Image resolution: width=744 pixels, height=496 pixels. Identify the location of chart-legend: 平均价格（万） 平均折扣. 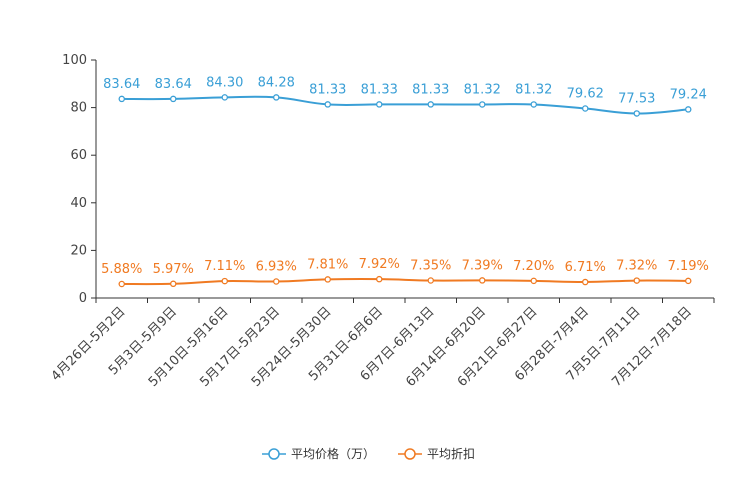
(368, 453).